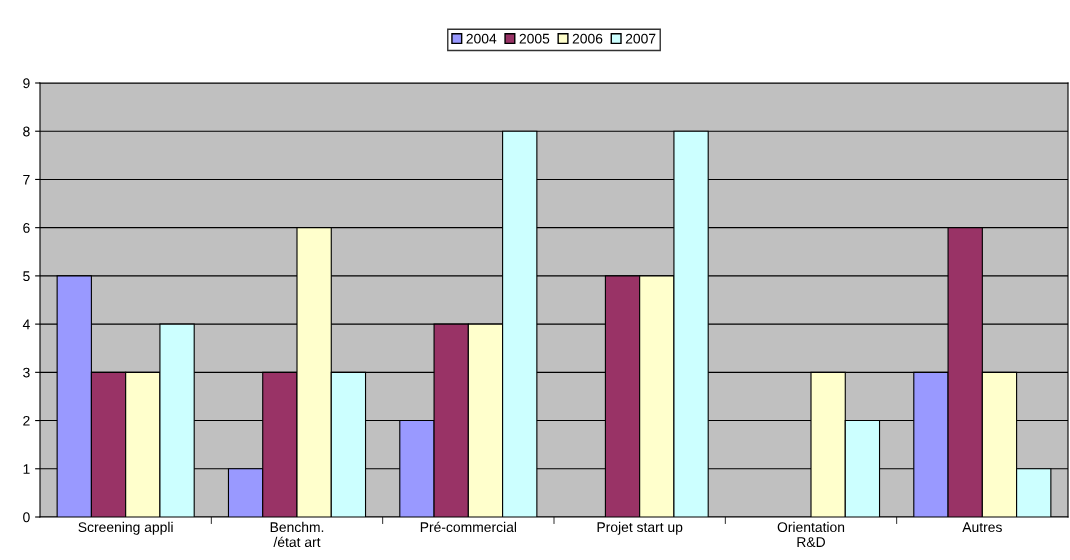 Image resolution: width=1070 pixels, height=560 pixels. Describe the element at coordinates (640, 528) in the screenshot. I see `x-tick-label: Projet start up` at that location.